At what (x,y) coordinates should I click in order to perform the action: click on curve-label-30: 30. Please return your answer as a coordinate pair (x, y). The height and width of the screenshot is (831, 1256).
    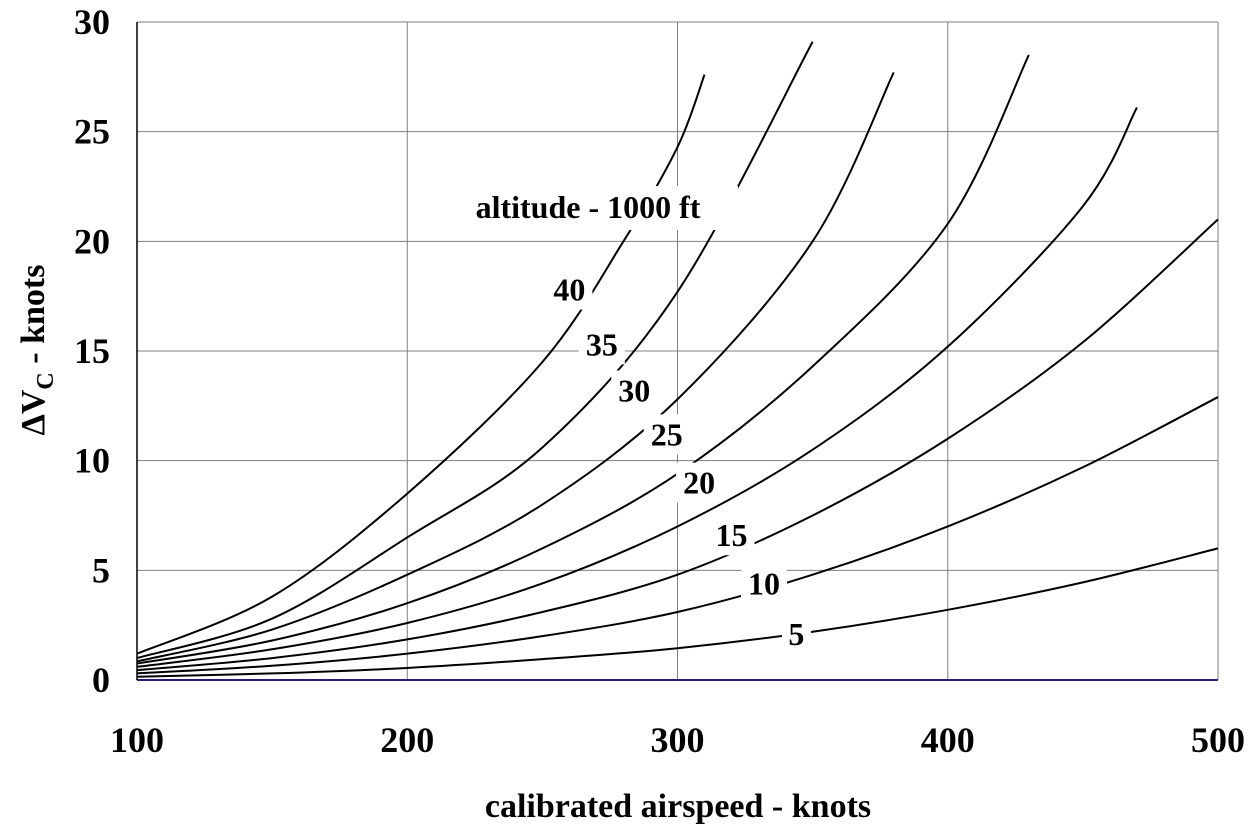
    Looking at the image, I should click on (634, 390).